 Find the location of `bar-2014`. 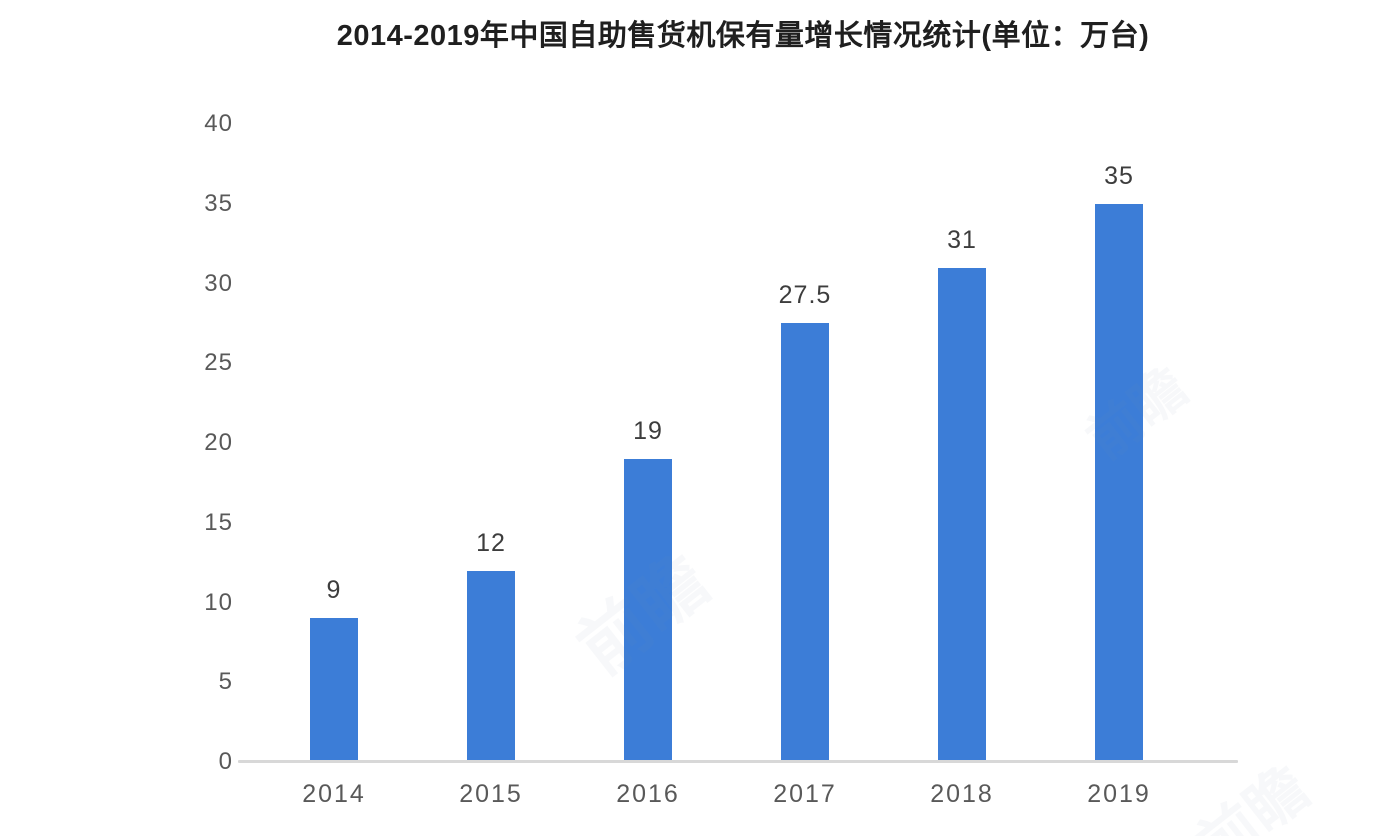

bar-2014 is located at coordinates (334, 690).